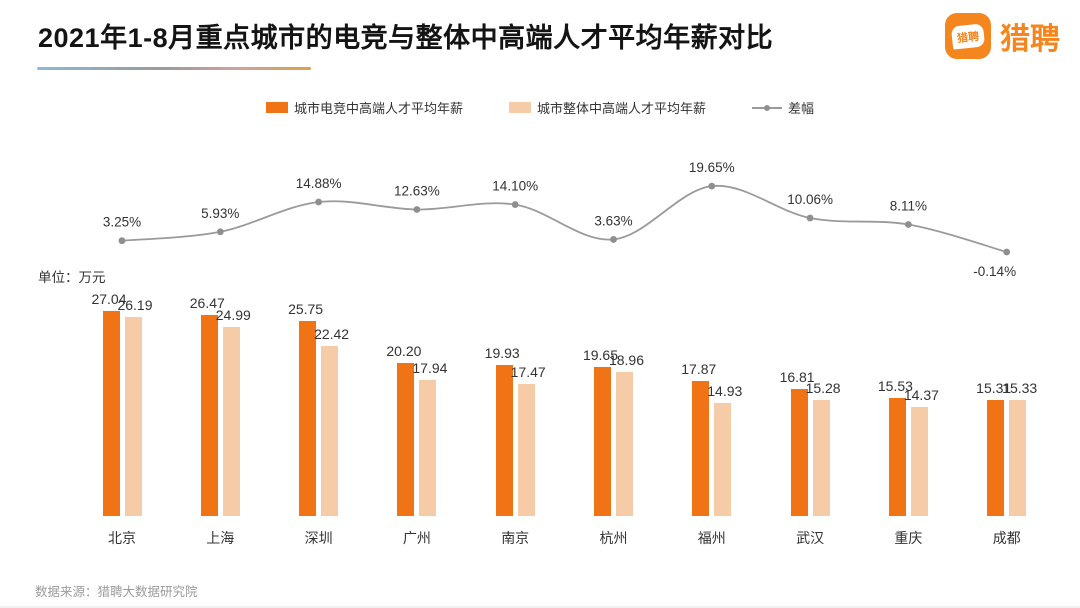 The image size is (1080, 608). Describe the element at coordinates (783, 107) in the screenshot. I see `legend-item-diff: 差幅` at that location.